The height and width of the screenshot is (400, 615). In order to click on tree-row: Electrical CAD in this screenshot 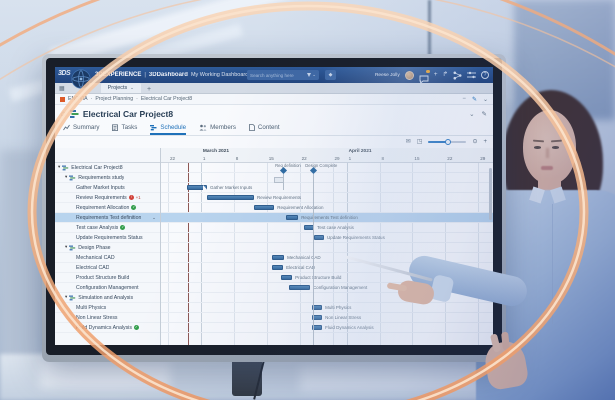, I will do `click(107, 268)`.